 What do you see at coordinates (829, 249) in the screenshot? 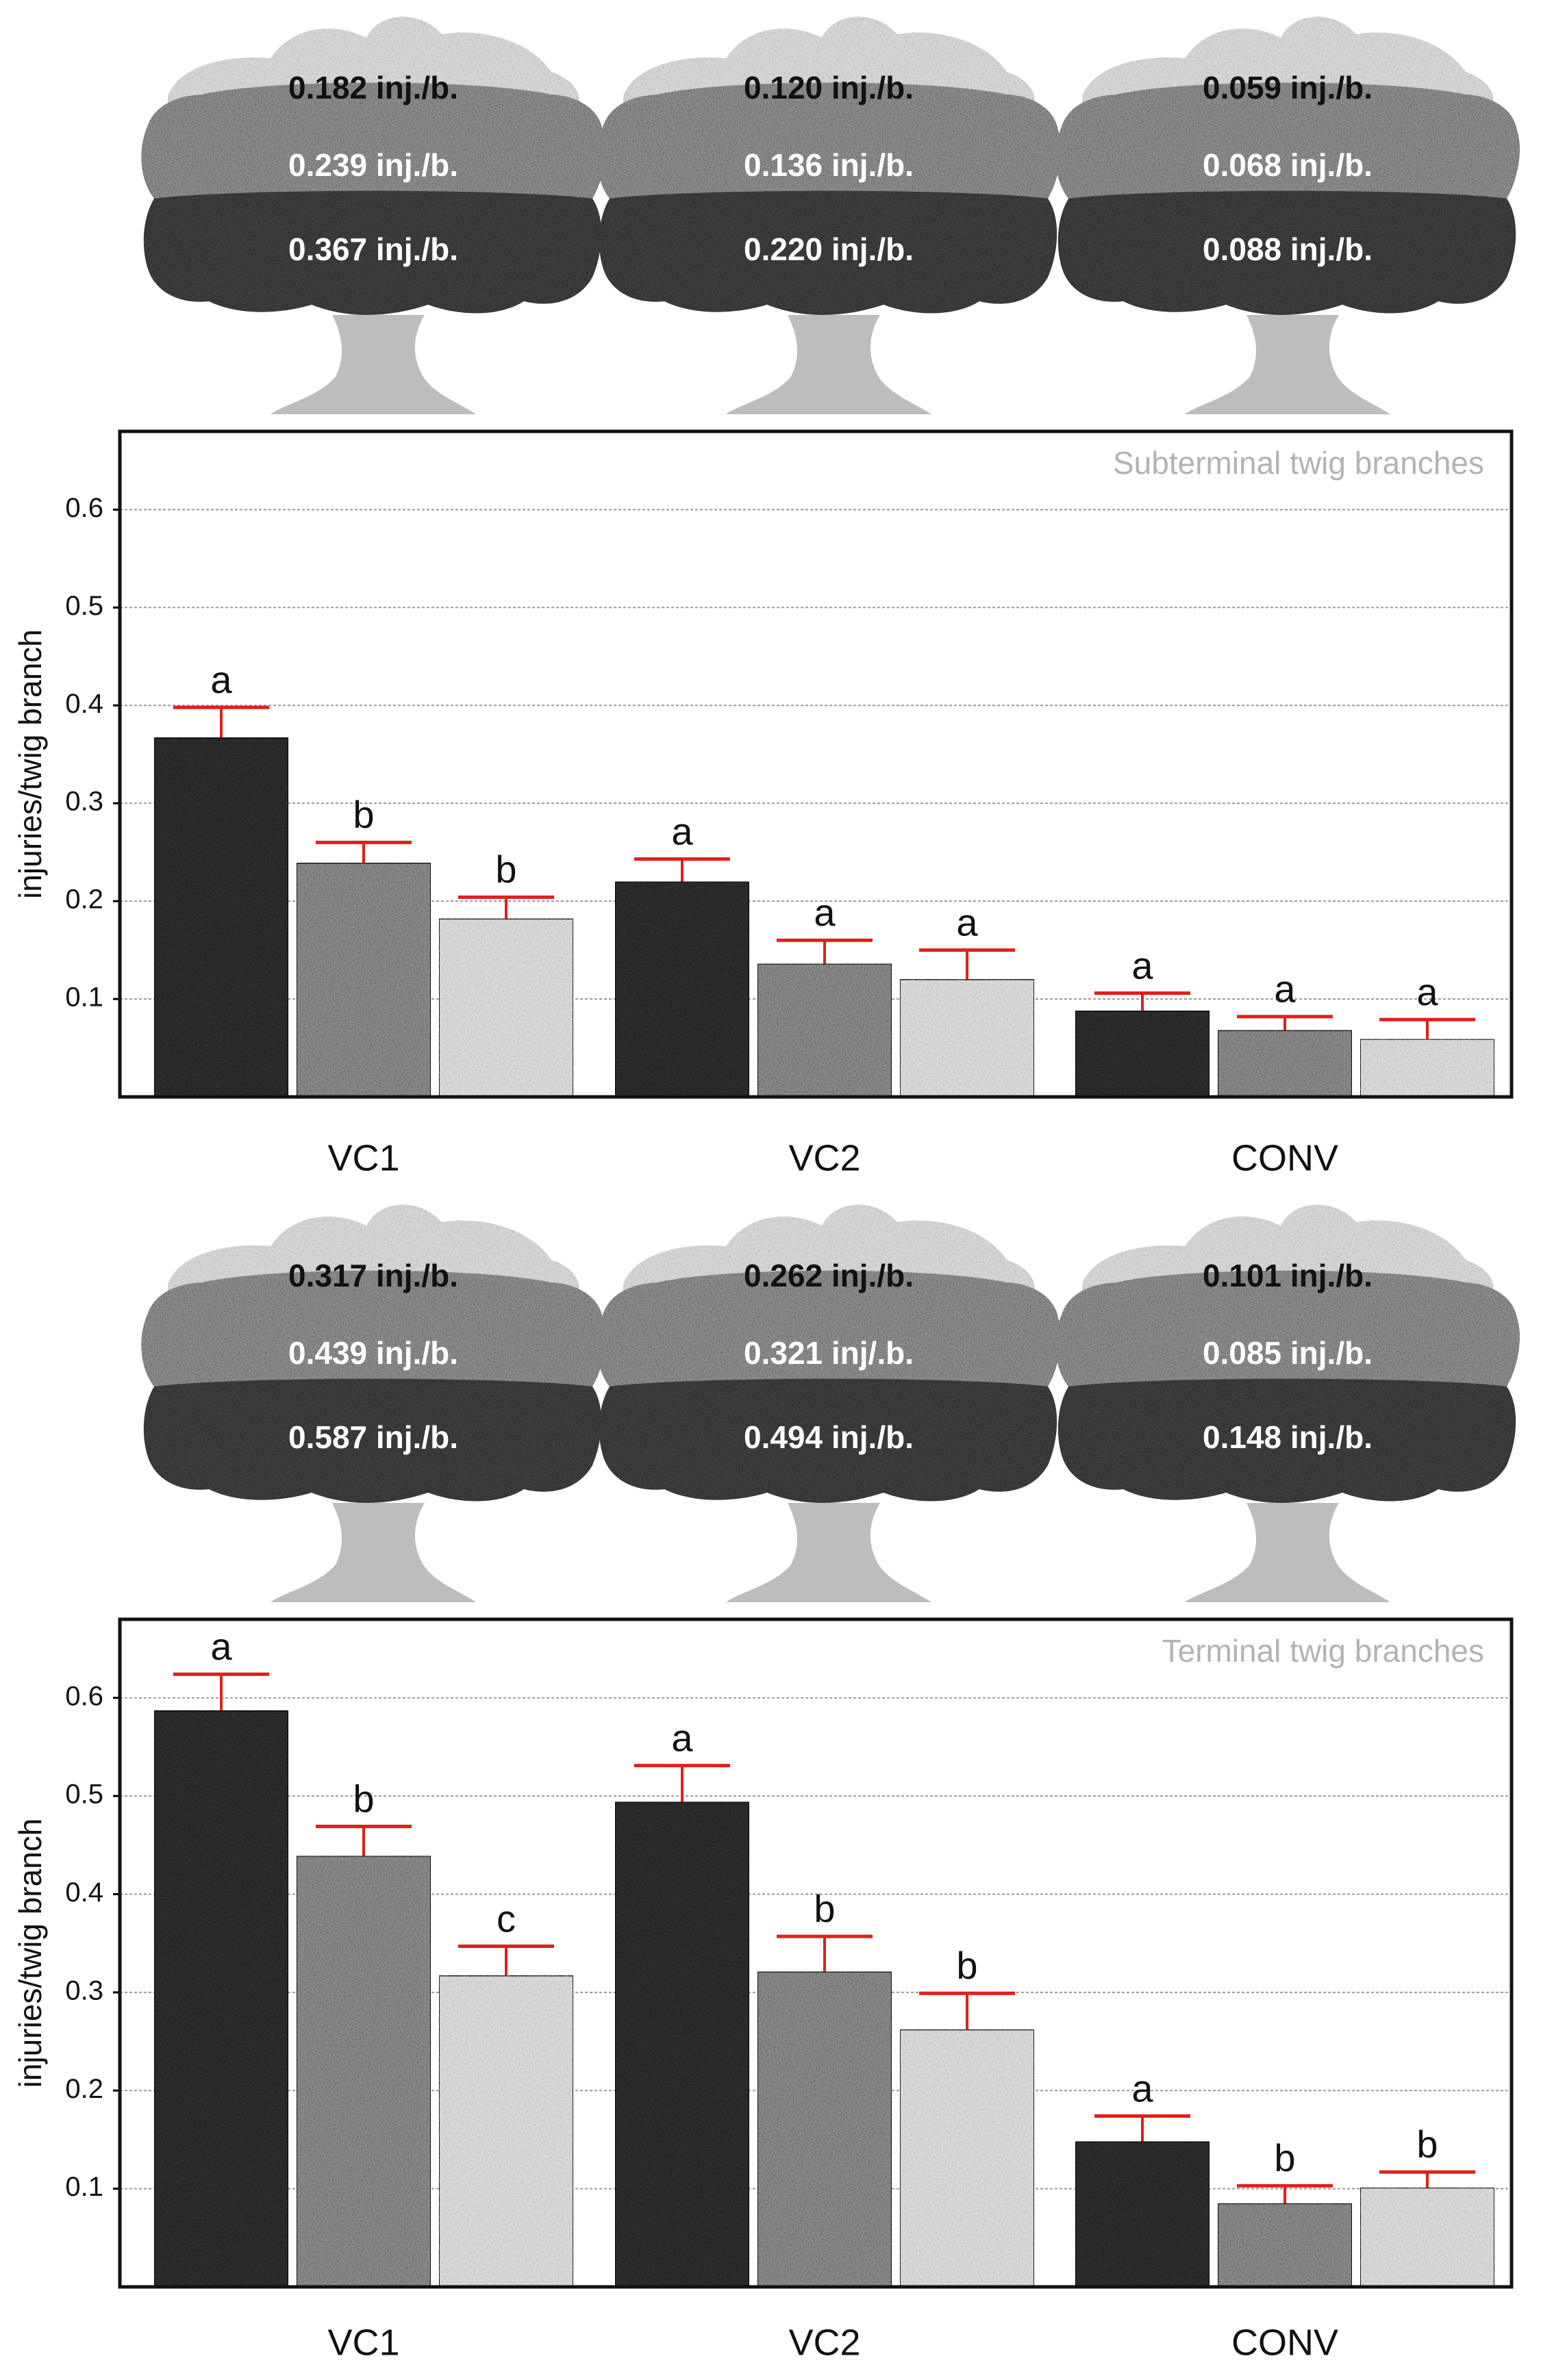
I see `tree-label-bottom: 0.220 inj./b.` at bounding box center [829, 249].